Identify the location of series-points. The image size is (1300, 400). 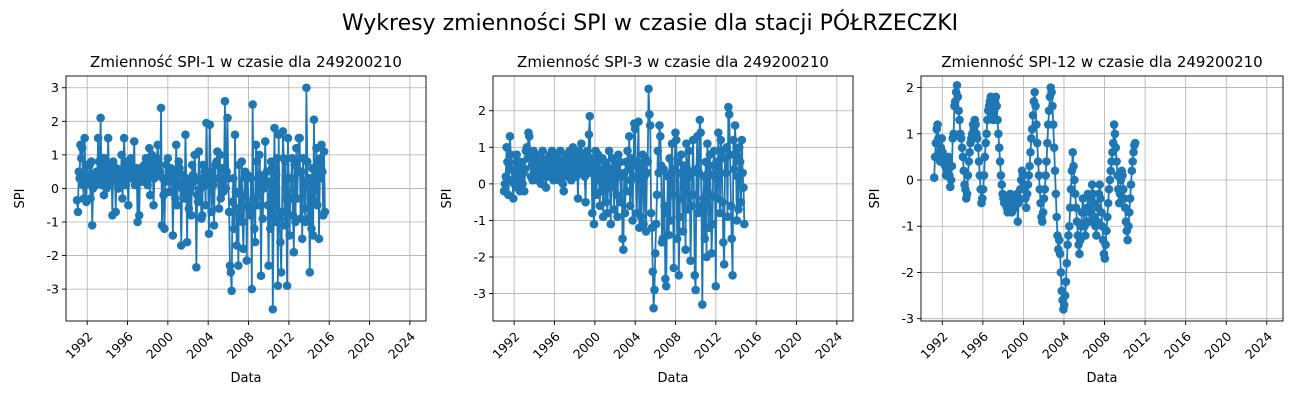
(1034, 197).